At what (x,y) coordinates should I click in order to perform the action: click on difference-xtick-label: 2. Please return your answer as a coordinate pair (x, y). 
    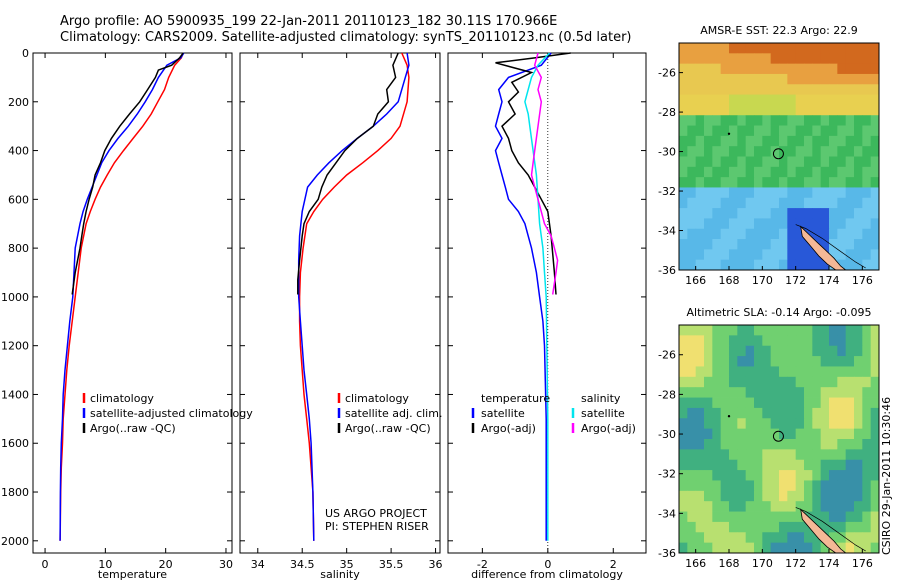
    Looking at the image, I should click on (613, 564).